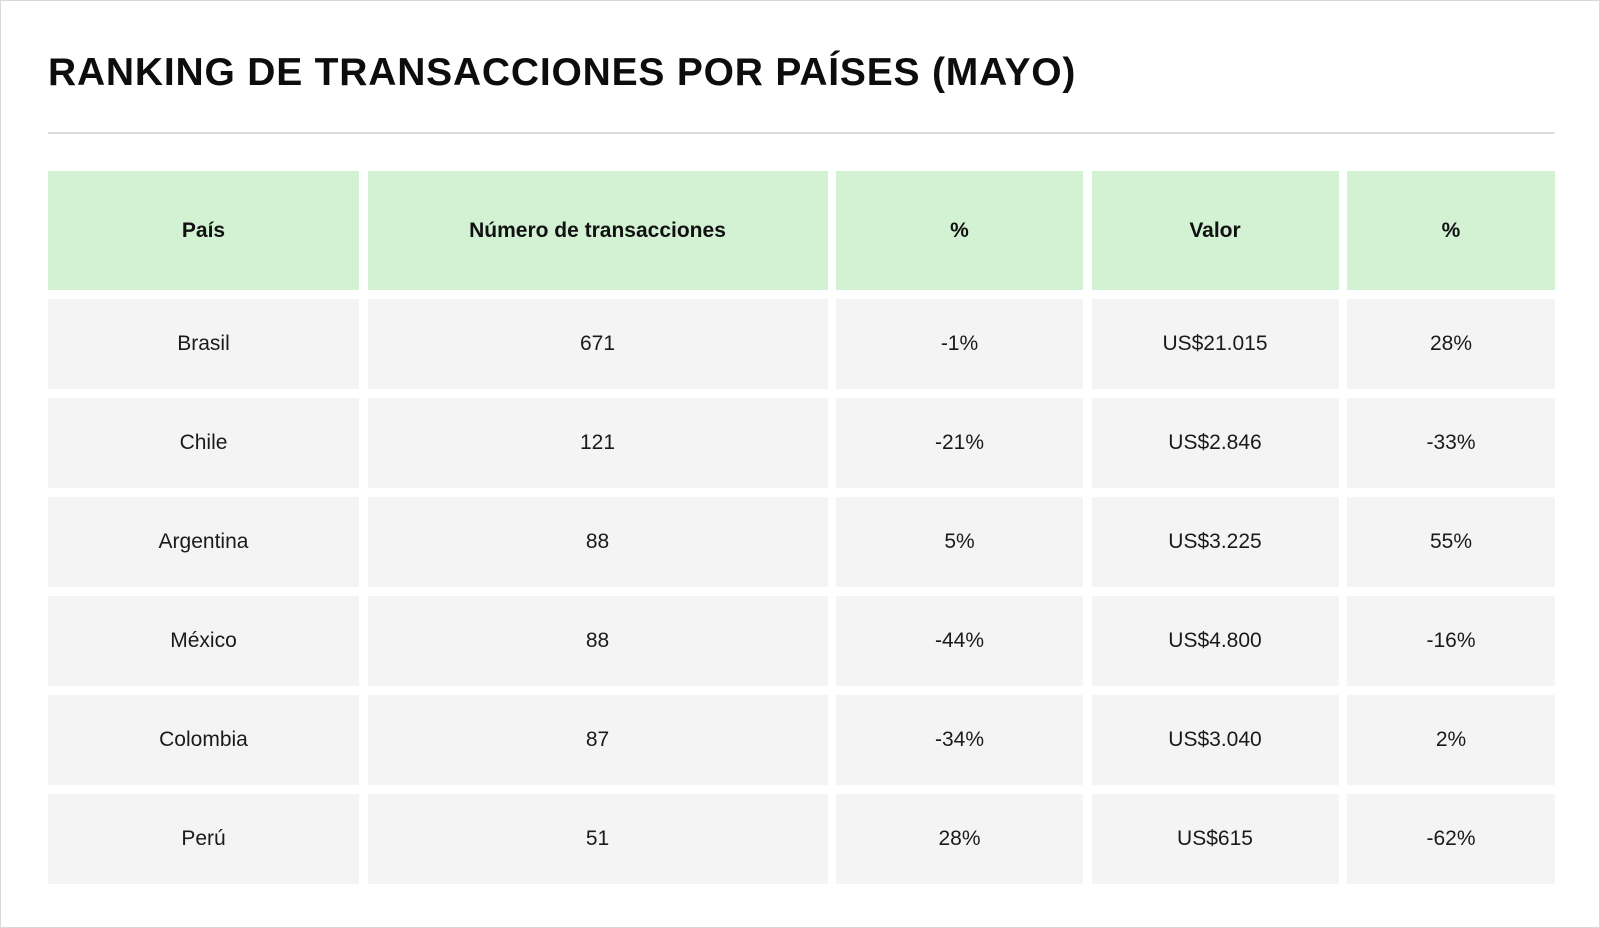 Image resolution: width=1600 pixels, height=928 pixels. I want to click on cell-value-change: -16%, so click(1451, 641).